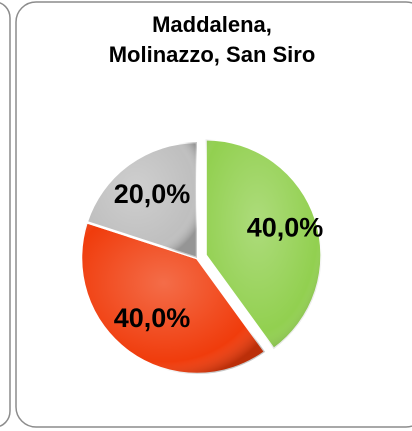  Describe the element at coordinates (212, 24) in the screenshot. I see `chart-title: Maddalena,` at that location.